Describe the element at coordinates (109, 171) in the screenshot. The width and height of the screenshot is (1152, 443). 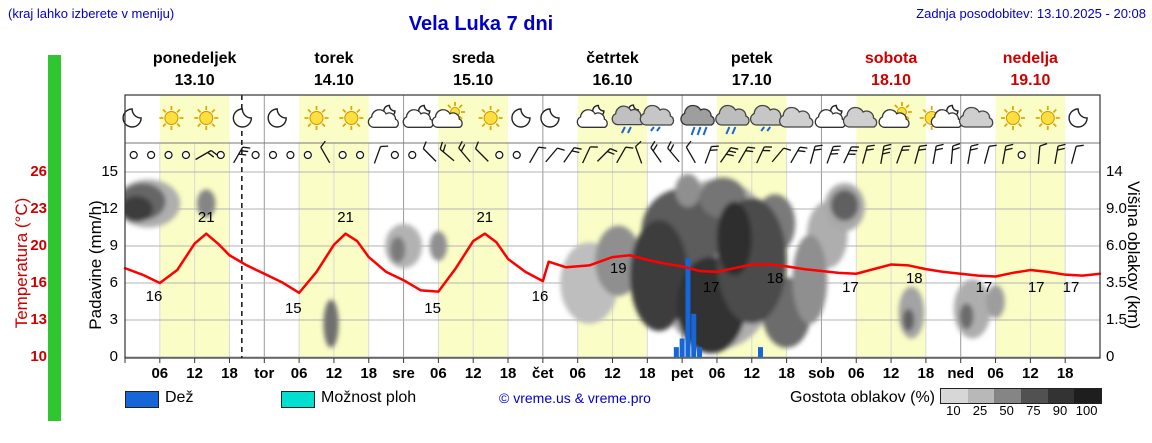
I see `precip-axis-tick: 15` at that location.